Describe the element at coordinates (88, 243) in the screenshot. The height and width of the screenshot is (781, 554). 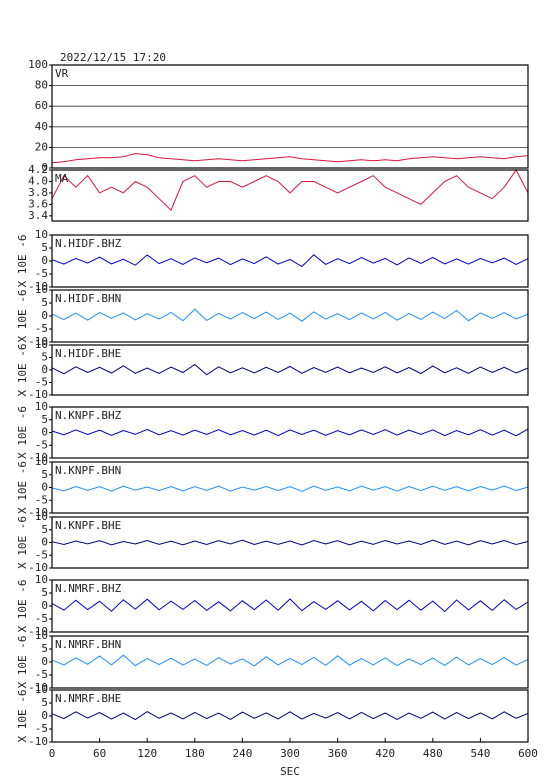
I see `panel-label: N.HIDF.BHZ` at that location.